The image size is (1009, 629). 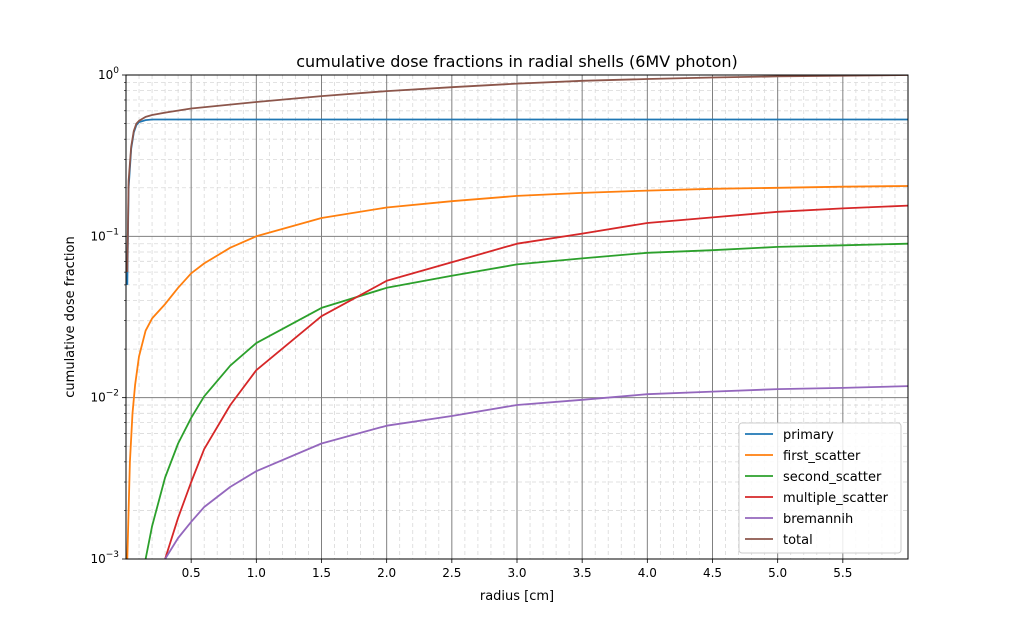 What do you see at coordinates (808, 435) in the screenshot?
I see `legend-label: primary` at bounding box center [808, 435].